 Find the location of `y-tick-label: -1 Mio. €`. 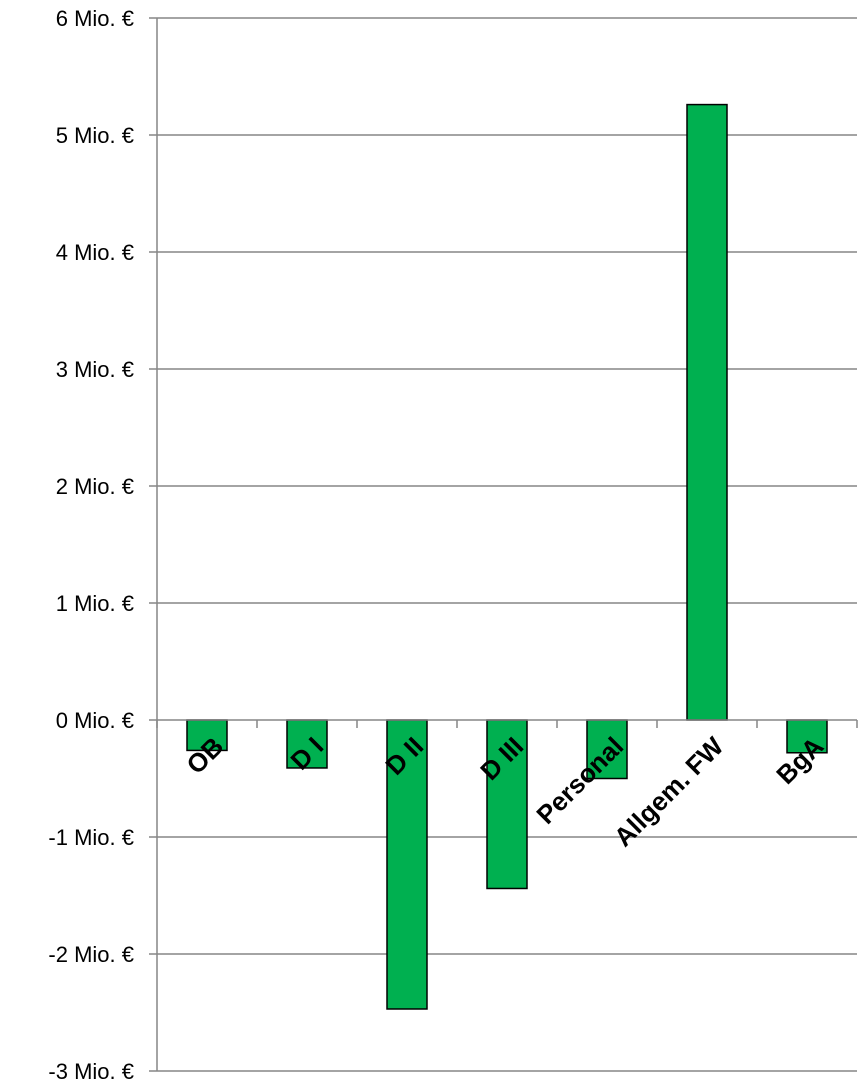

y-tick-label: -1 Mio. € is located at coordinates (91, 837).